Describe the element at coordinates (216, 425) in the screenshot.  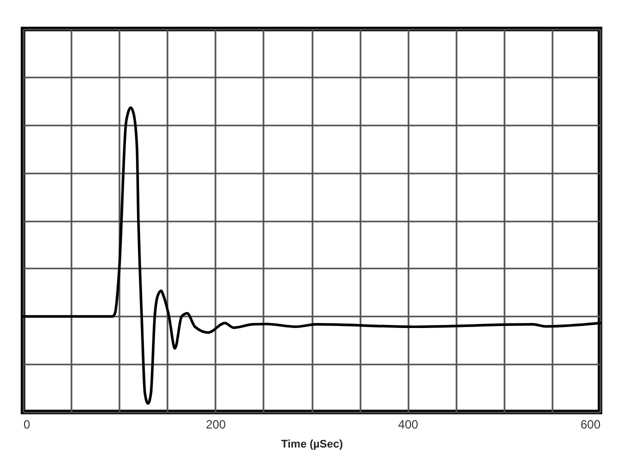
I see `x-tick-label: 200` at that location.